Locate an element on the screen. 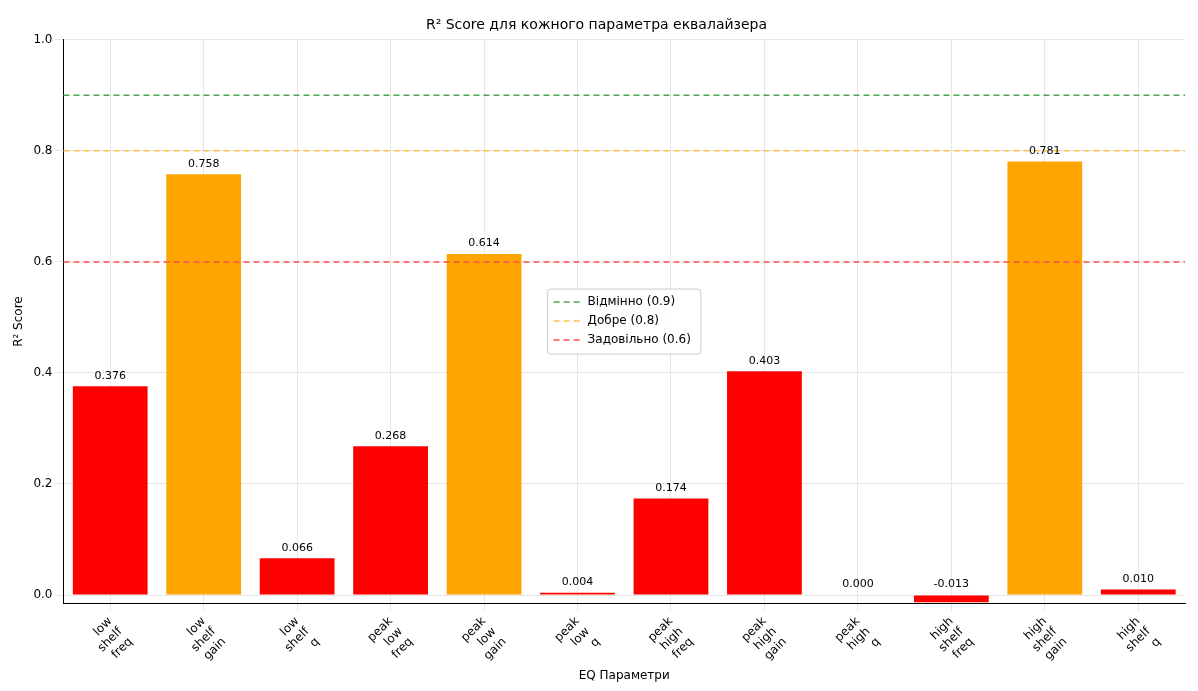 This screenshot has width=1198, height=691. data-label: 0.066 is located at coordinates (297, 547).